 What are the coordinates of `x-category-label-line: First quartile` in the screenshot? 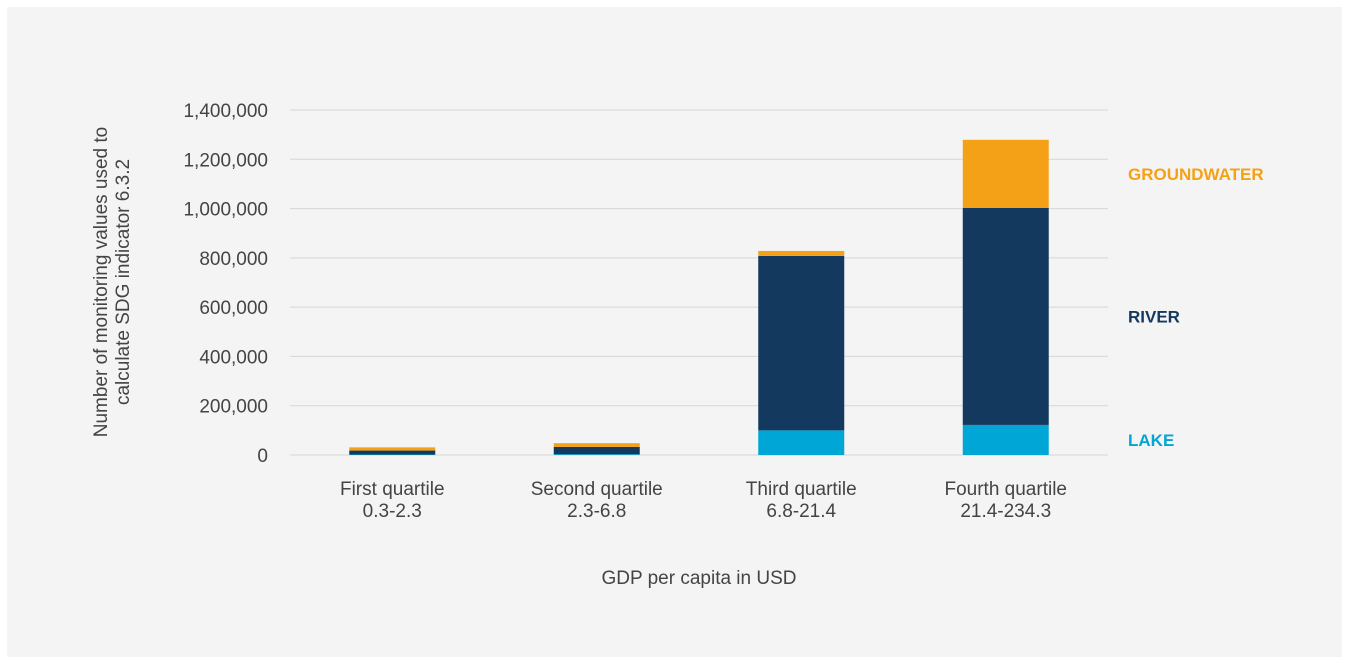 It's located at (392, 489).